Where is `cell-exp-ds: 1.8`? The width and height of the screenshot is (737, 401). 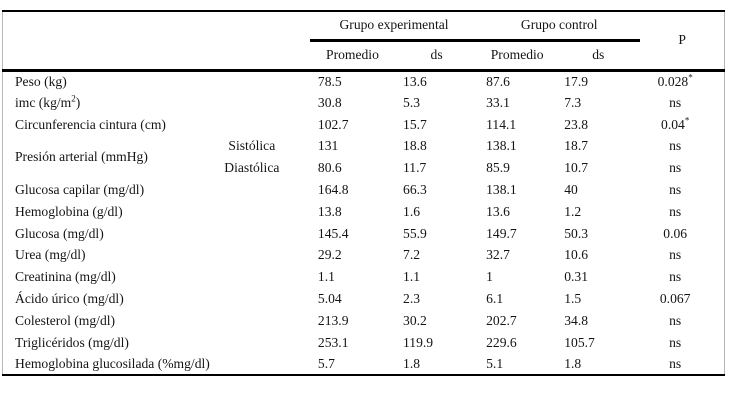 cell-exp-ds: 1.8 is located at coordinates (412, 363).